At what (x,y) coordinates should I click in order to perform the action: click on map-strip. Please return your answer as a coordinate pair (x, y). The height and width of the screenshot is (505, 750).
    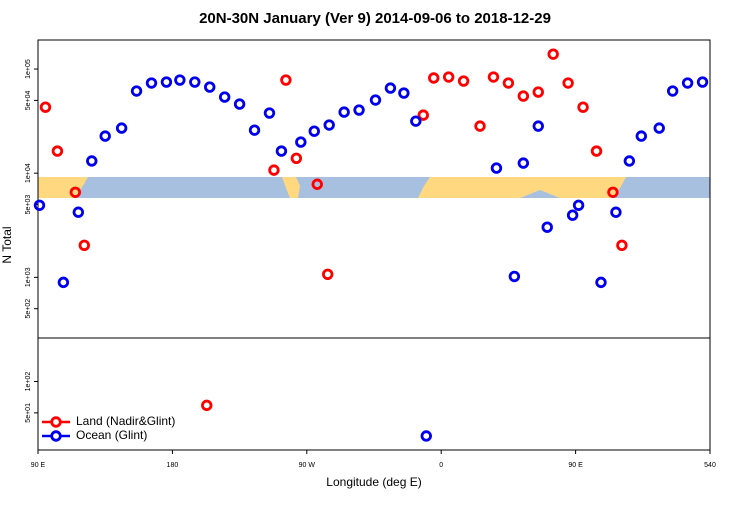
    Looking at the image, I should click on (374, 187).